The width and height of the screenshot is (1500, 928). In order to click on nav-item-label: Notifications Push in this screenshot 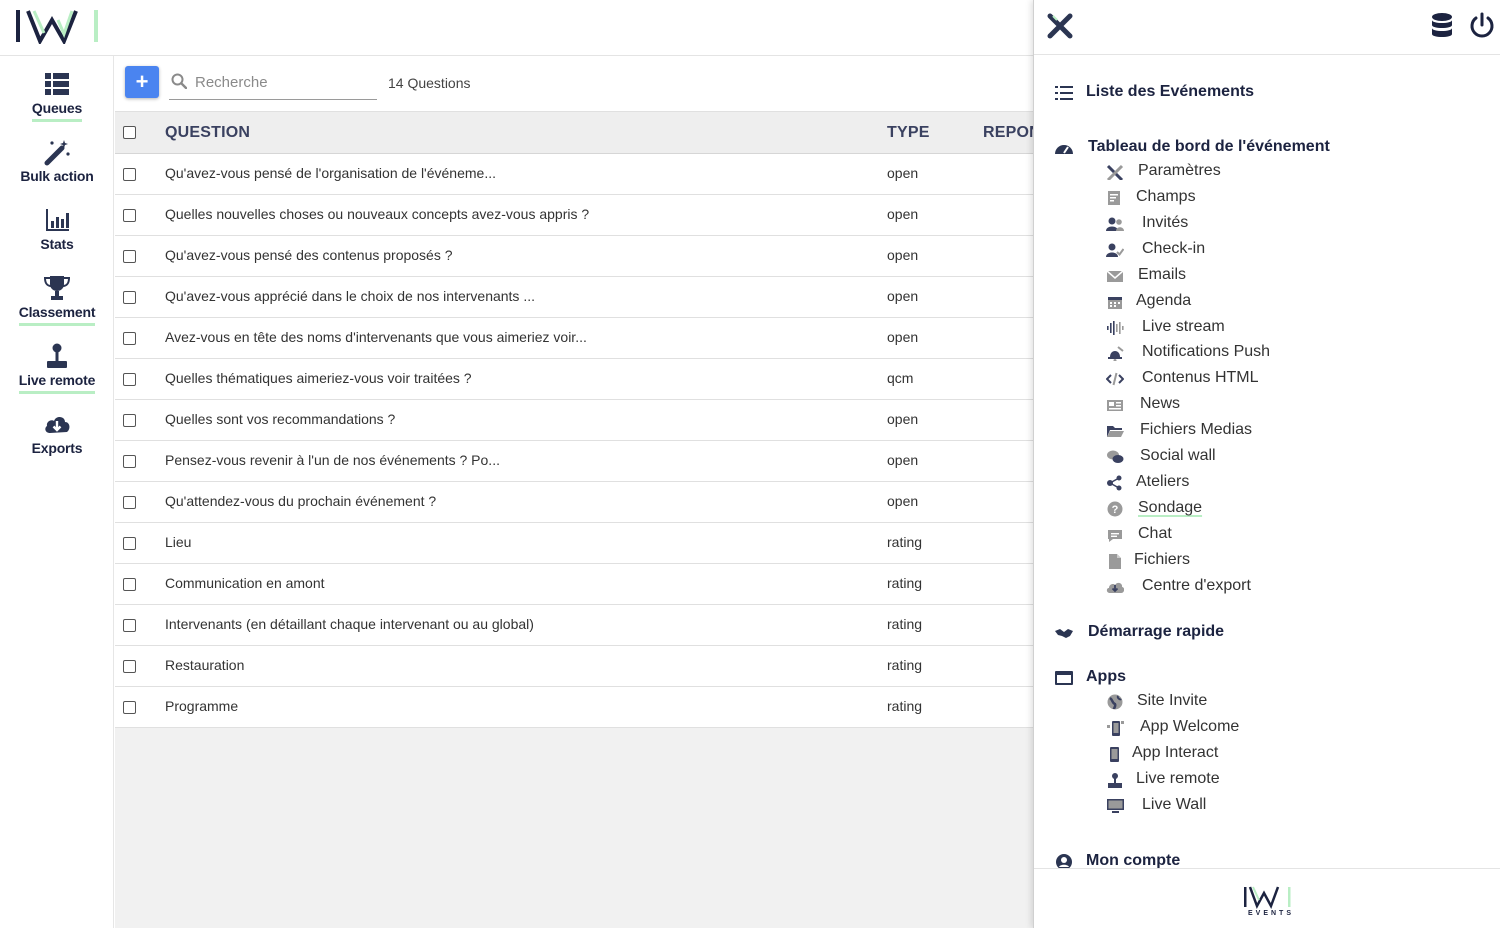, I will do `click(1206, 351)`.